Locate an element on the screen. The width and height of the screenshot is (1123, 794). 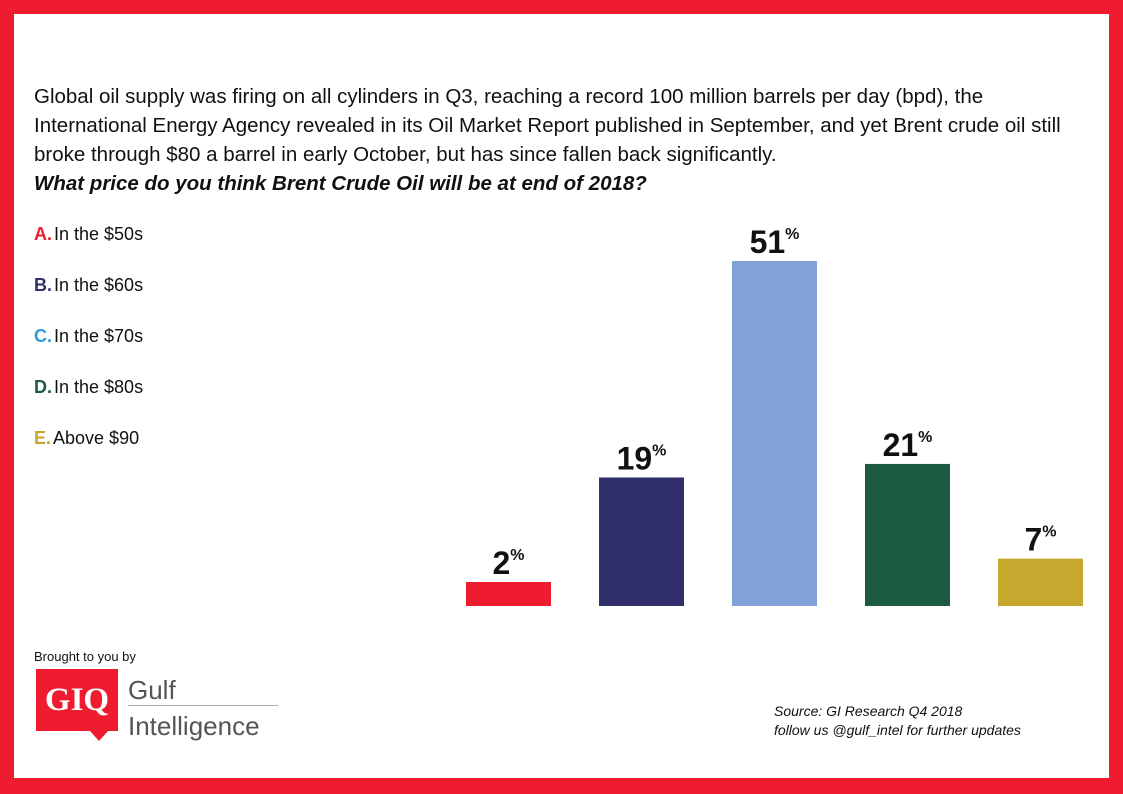
legend-letter: C. is located at coordinates (43, 336).